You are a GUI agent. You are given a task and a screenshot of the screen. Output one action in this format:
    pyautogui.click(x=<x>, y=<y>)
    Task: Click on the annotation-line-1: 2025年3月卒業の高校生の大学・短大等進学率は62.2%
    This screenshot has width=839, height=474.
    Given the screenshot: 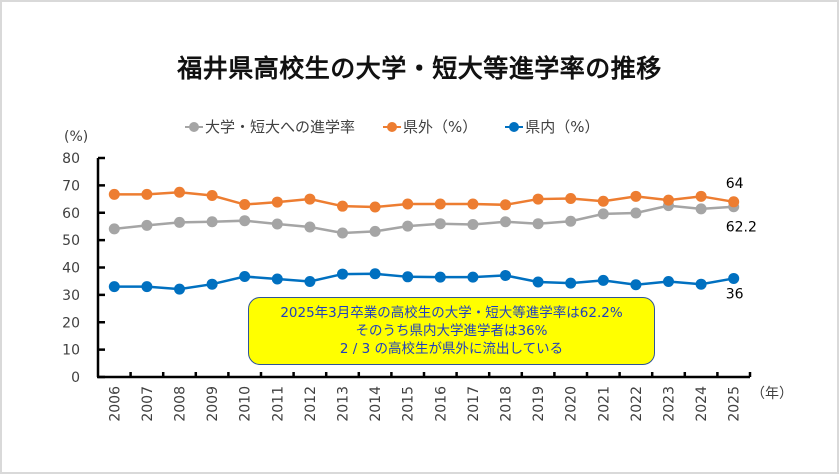 What is the action you would take?
    pyautogui.click(x=451, y=313)
    